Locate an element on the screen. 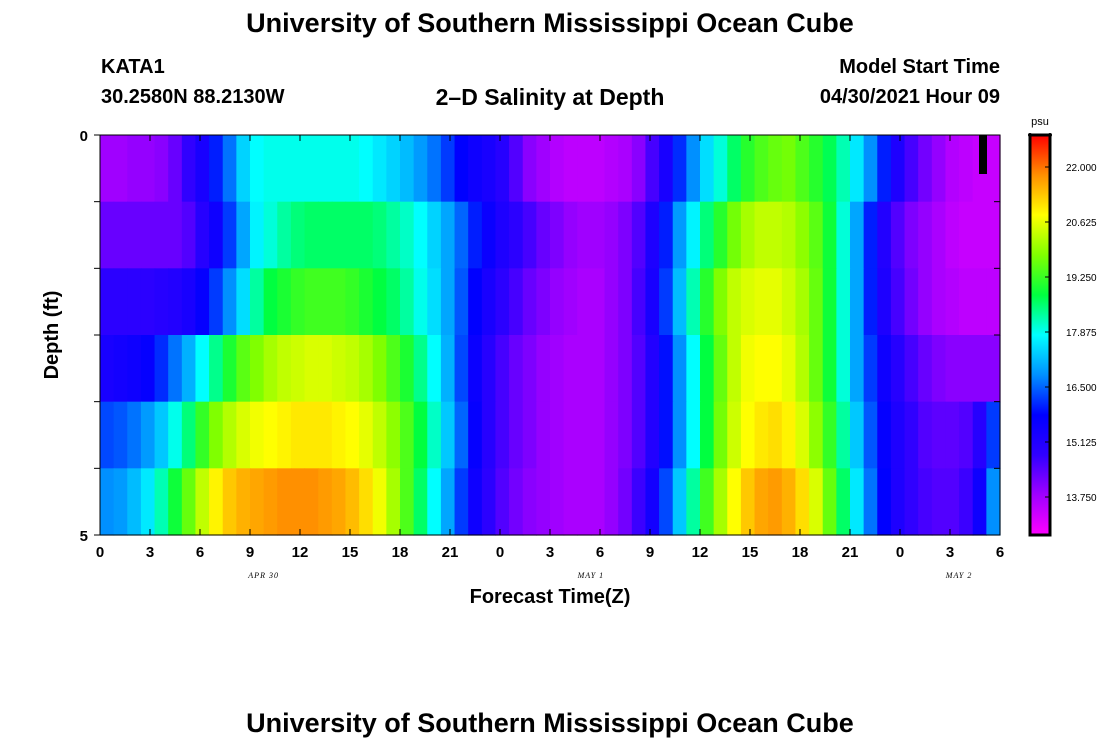 The width and height of the screenshot is (1100, 750). x-tick-label: 3 is located at coordinates (550, 552).